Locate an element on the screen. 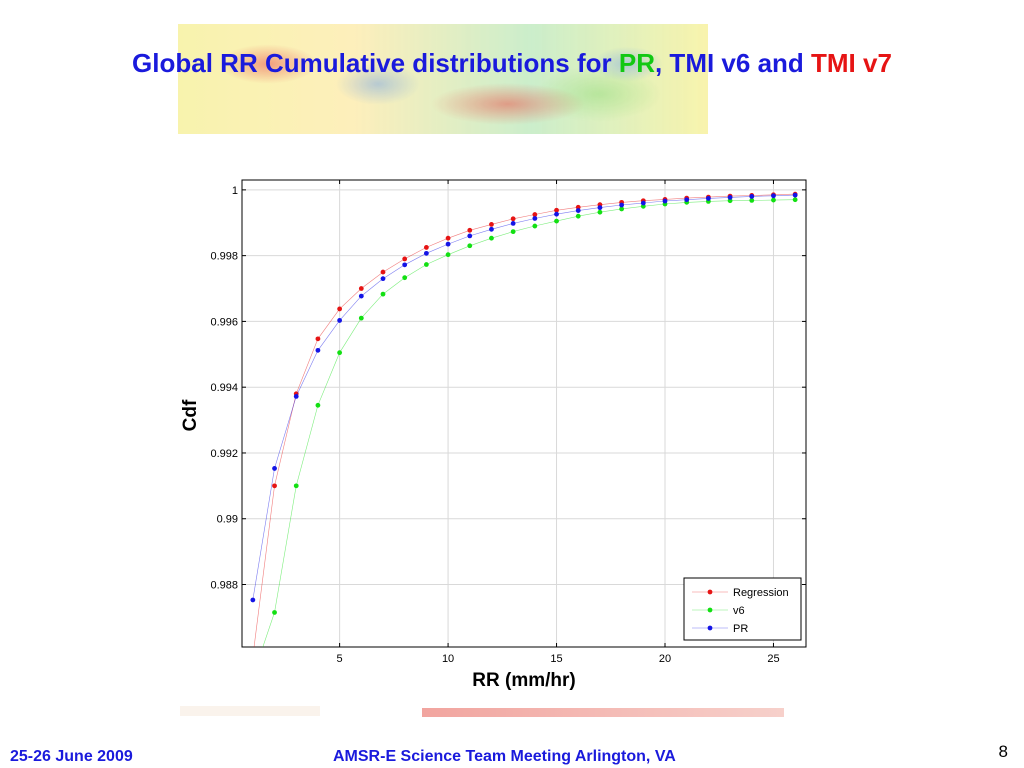 The width and height of the screenshot is (1024, 768). title-pr: PR is located at coordinates (636, 63).